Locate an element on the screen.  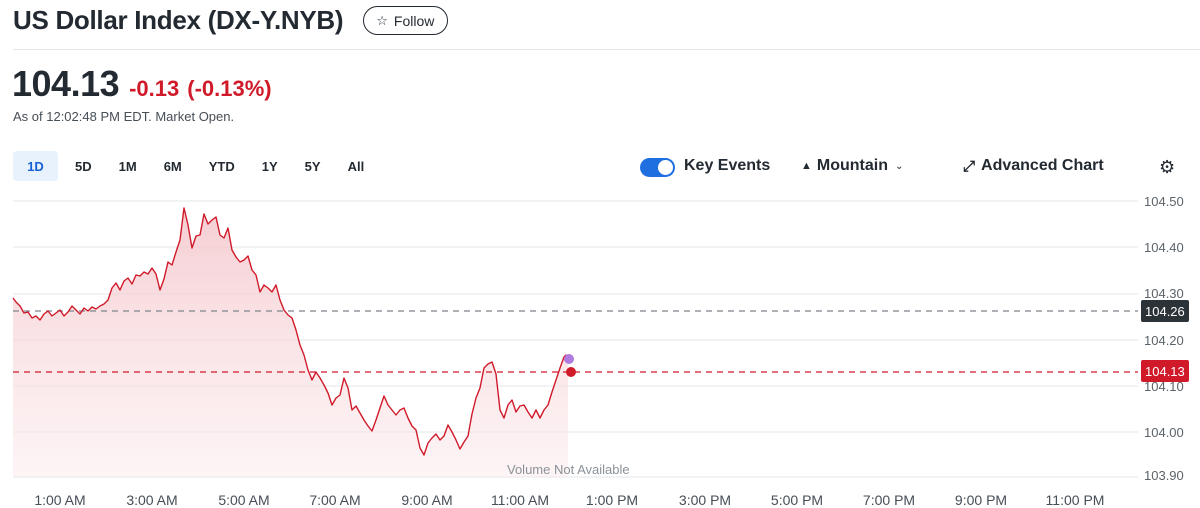
y-tick-104-50: 104.50 is located at coordinates (1164, 201).